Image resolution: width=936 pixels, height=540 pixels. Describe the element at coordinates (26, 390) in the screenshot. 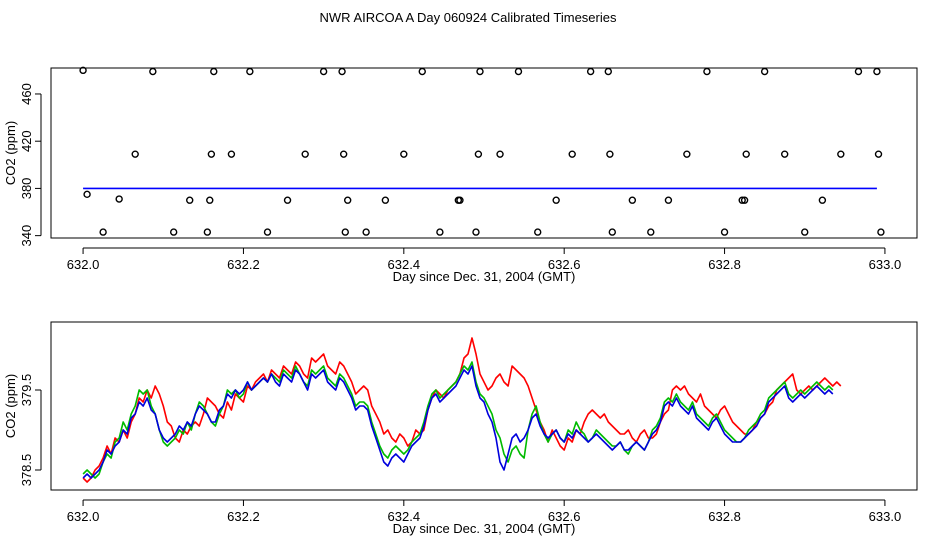

I see `y-tick-label: 379.5` at that location.